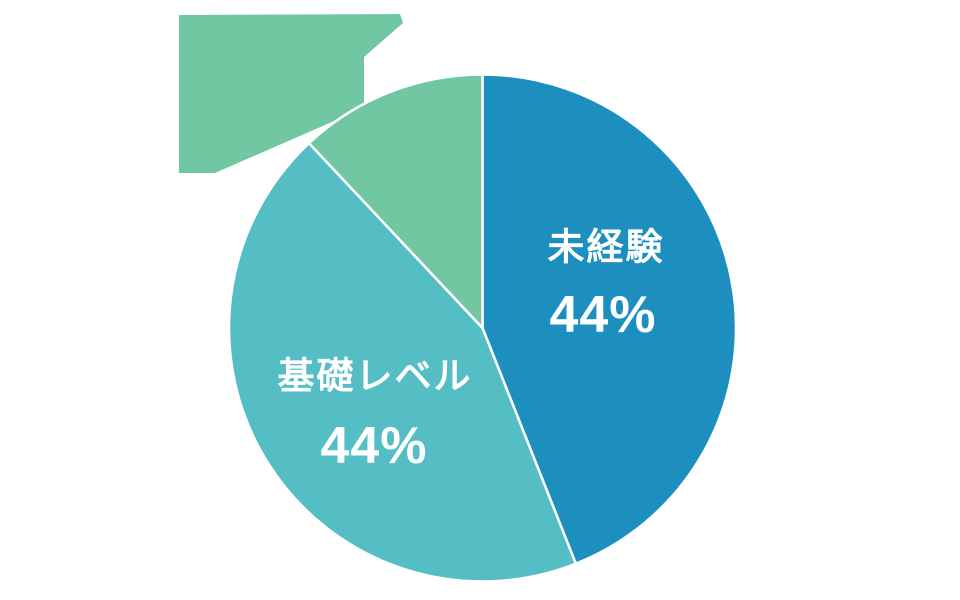 This screenshot has height=600, width=960. Describe the element at coordinates (291, 93) in the screenshot. I see `green-decoration-shape` at that location.